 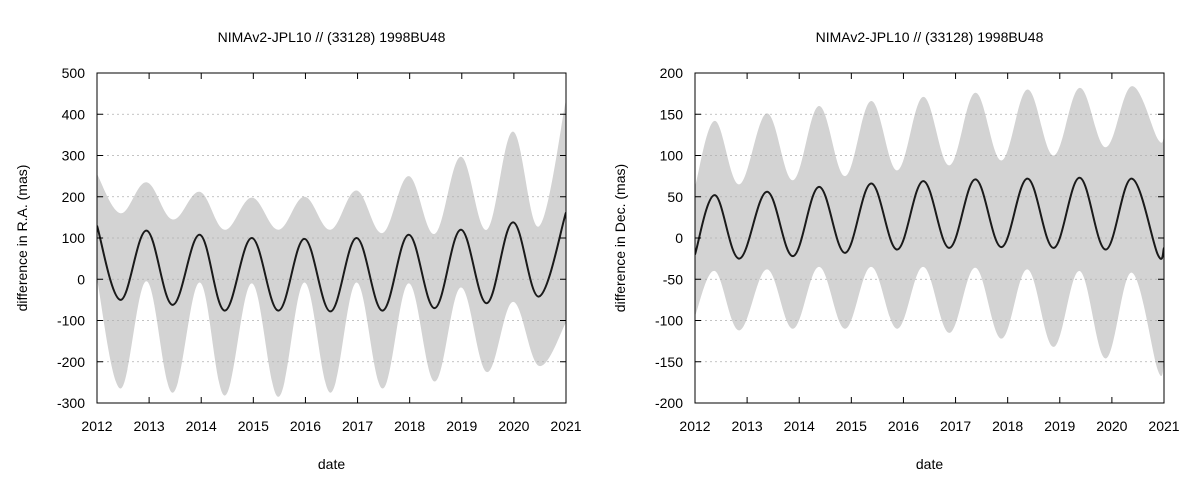 I want to click on y-tick-label: -50, so click(x=673, y=279).